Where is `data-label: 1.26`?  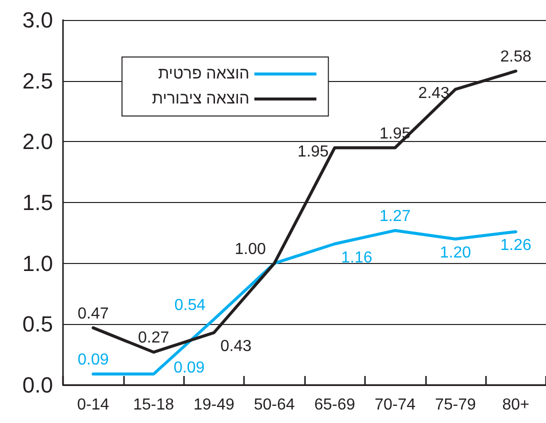 data-label: 1.26 is located at coordinates (516, 245).